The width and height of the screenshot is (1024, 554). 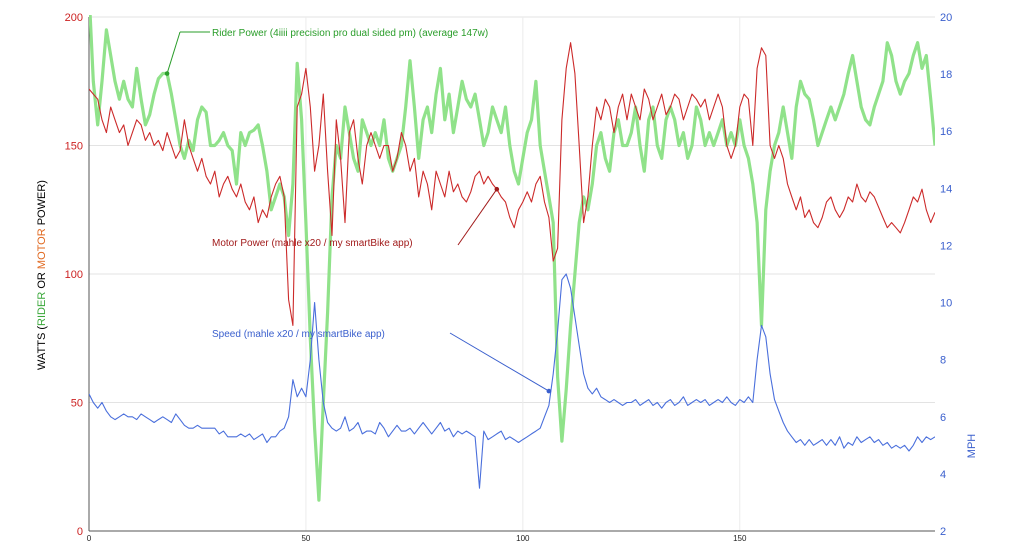 I want to click on y-left-axis-title: WATTS (RIDER OR MOTOR POWER), so click(x=42, y=275).